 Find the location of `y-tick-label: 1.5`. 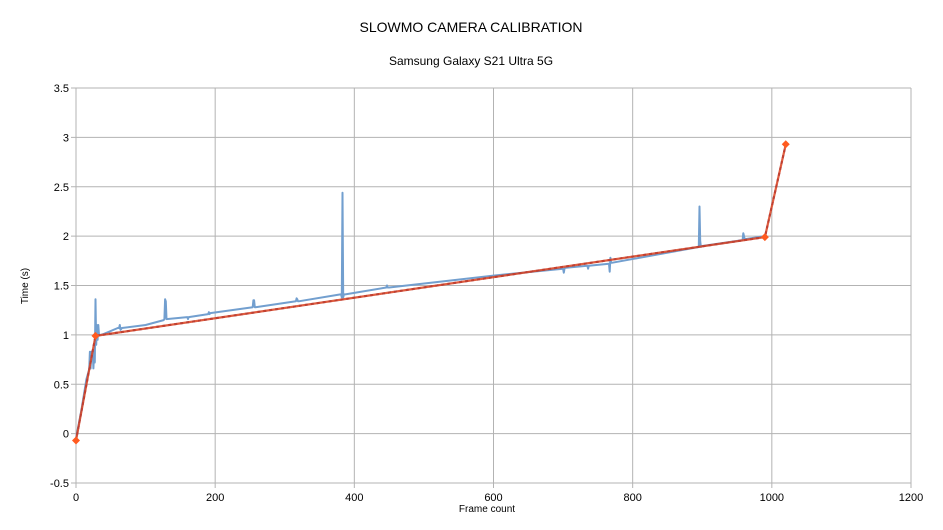

y-tick-label: 1.5 is located at coordinates (61, 287).